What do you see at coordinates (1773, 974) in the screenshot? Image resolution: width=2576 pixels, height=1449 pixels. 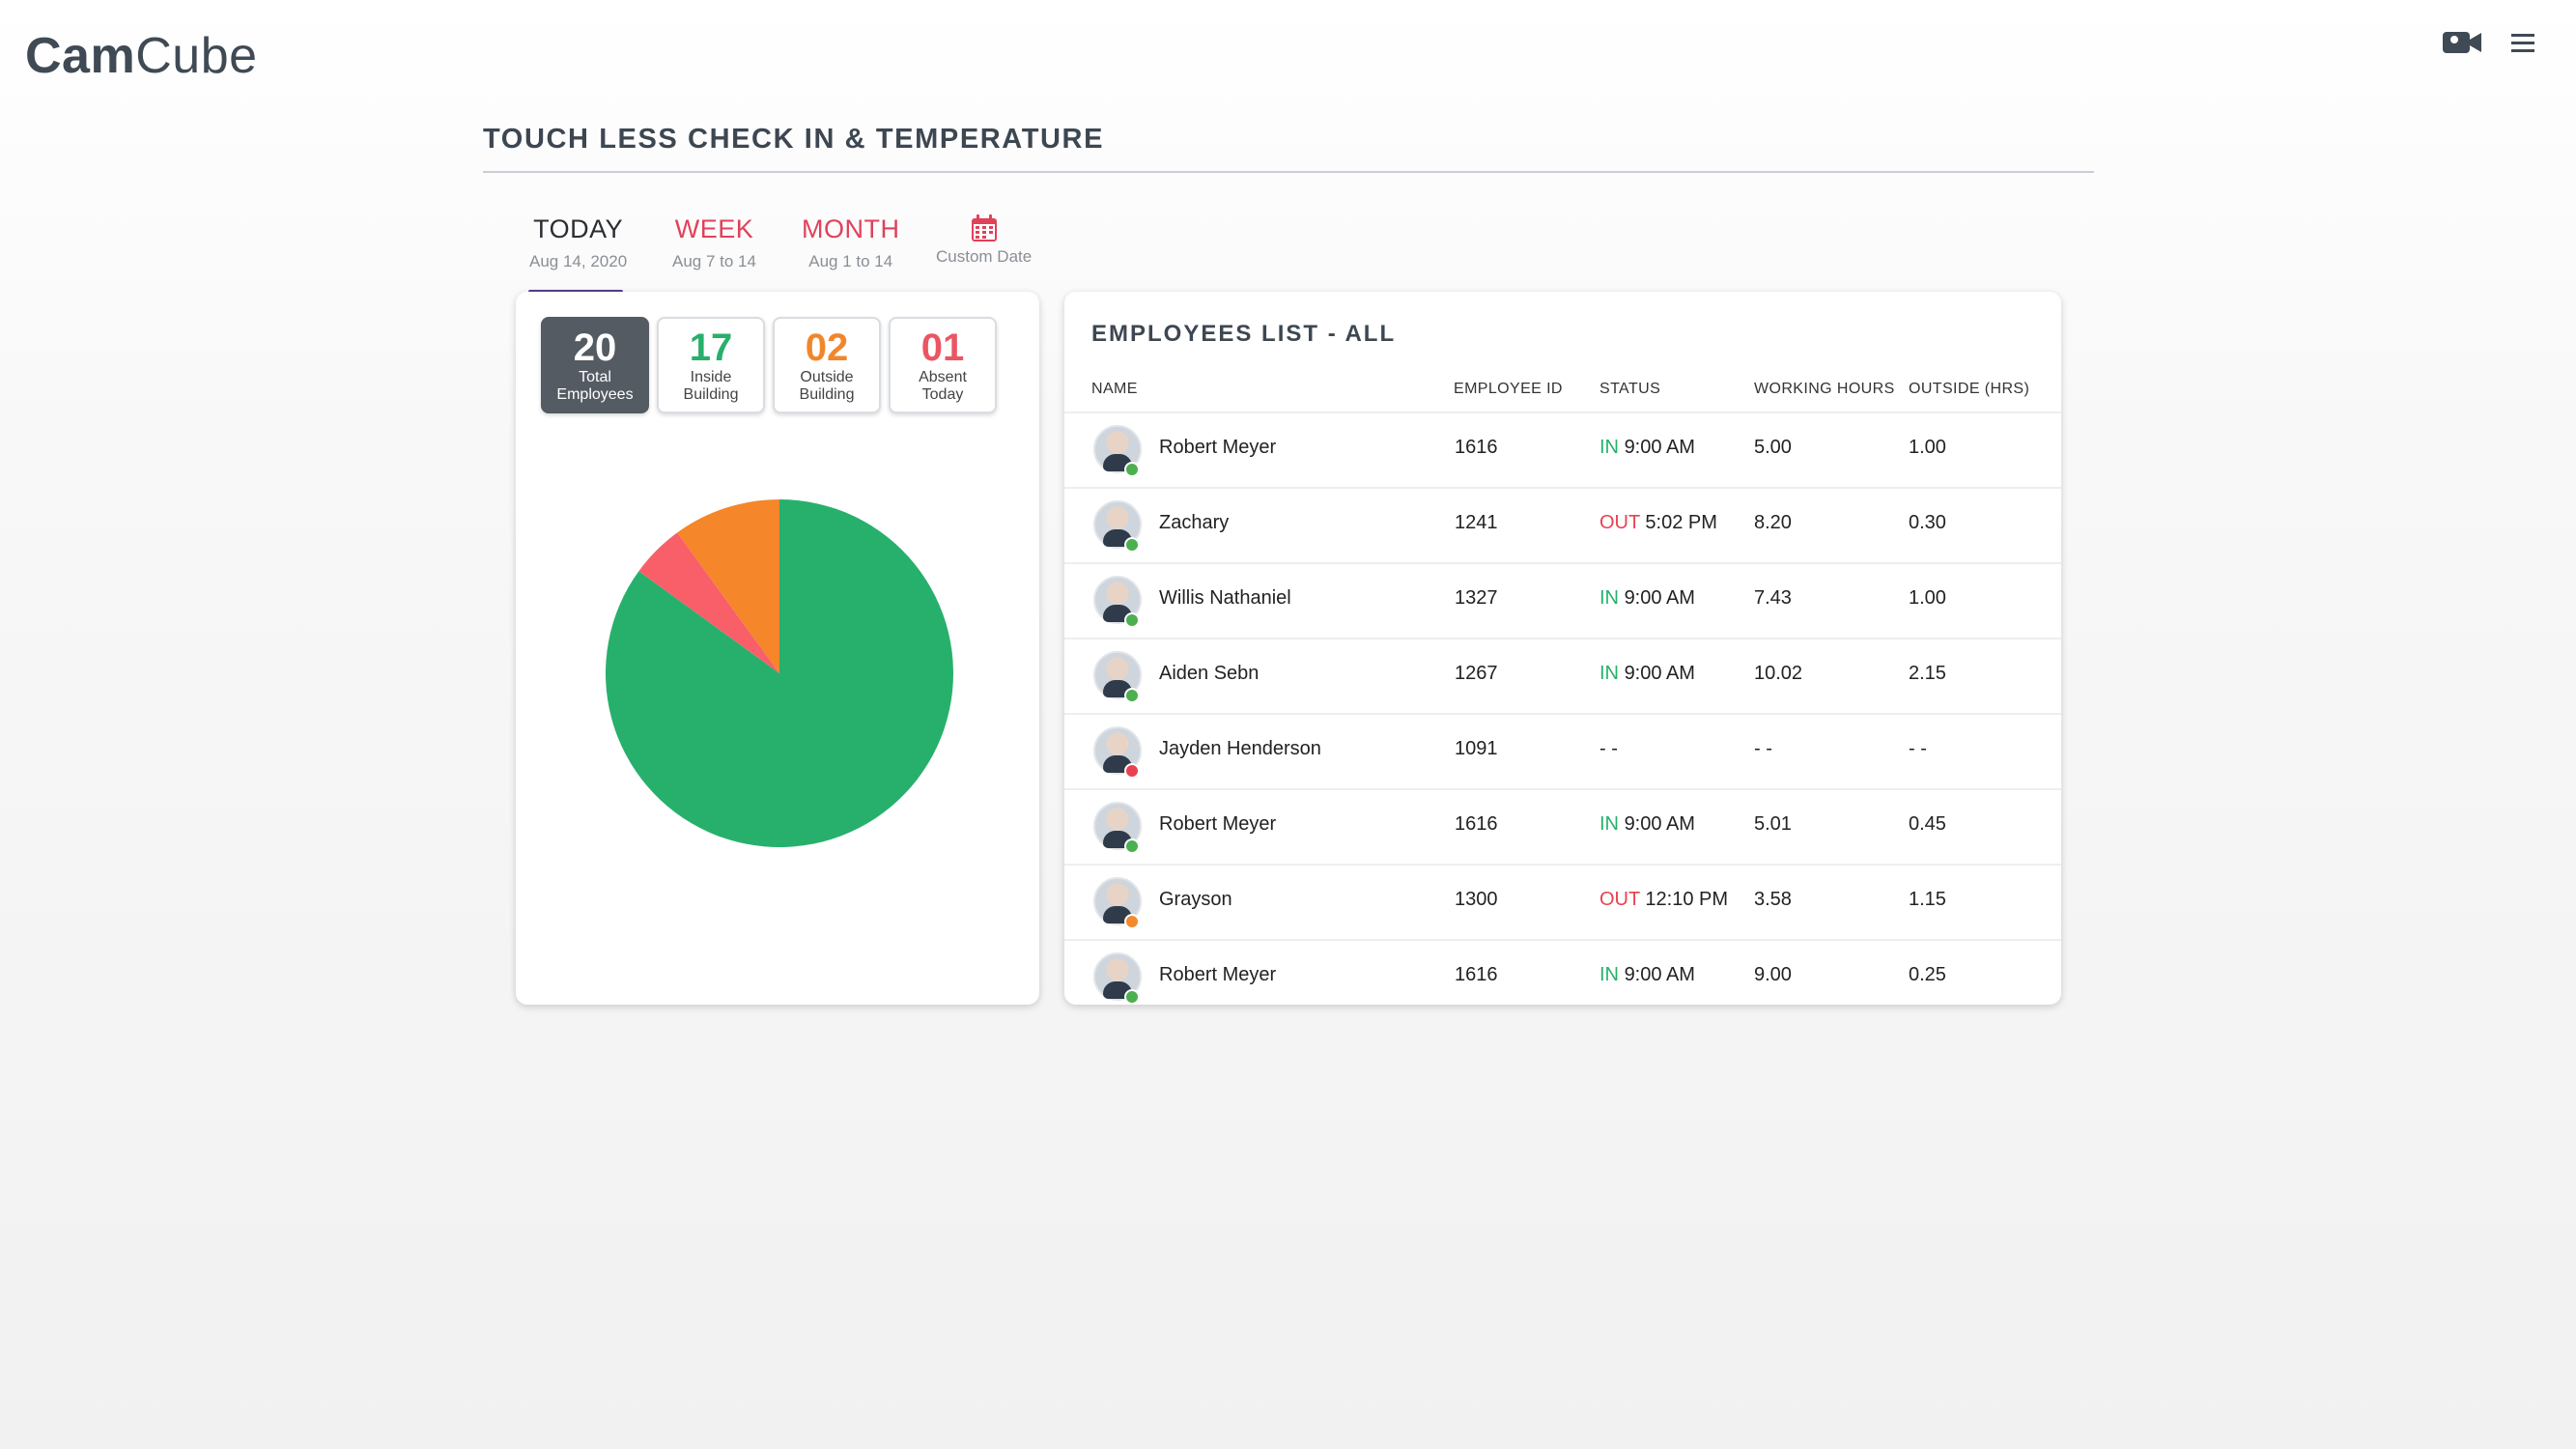 I see `working-hours: 9.00` at bounding box center [1773, 974].